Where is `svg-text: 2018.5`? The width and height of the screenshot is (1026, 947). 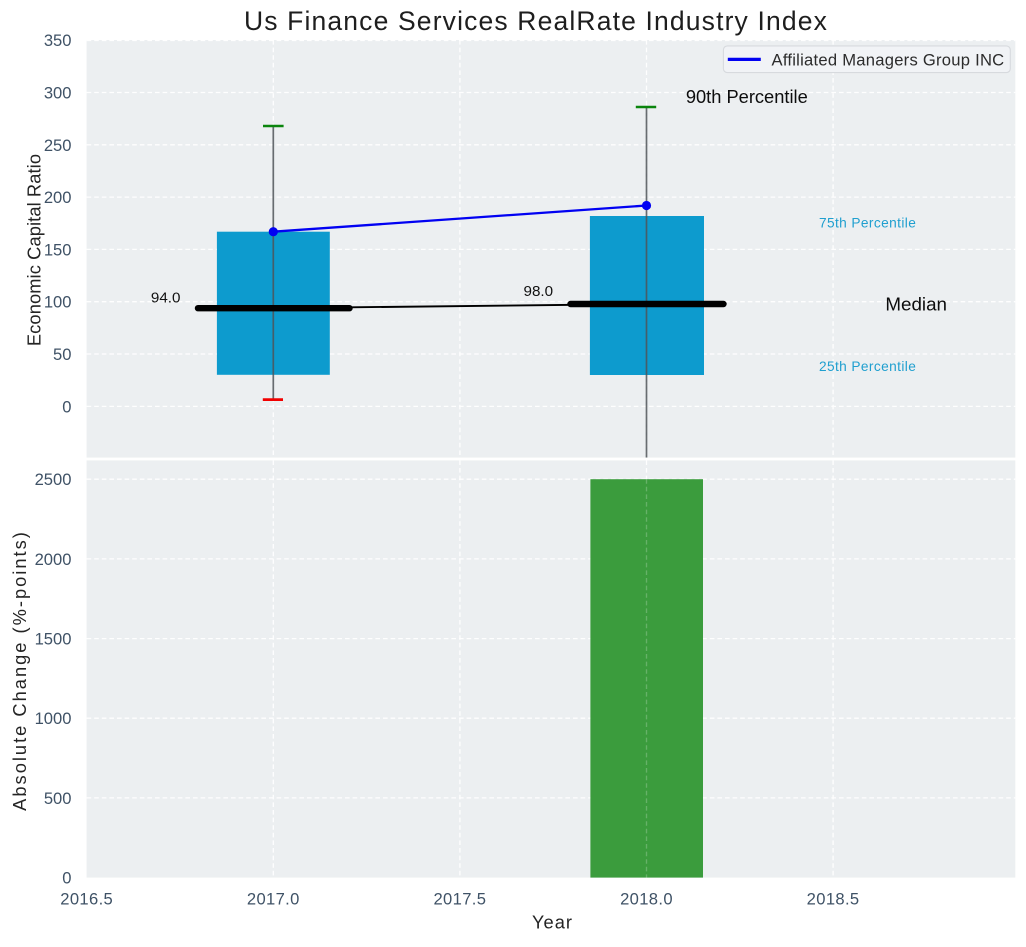
svg-text: 2018.5 is located at coordinates (833, 898).